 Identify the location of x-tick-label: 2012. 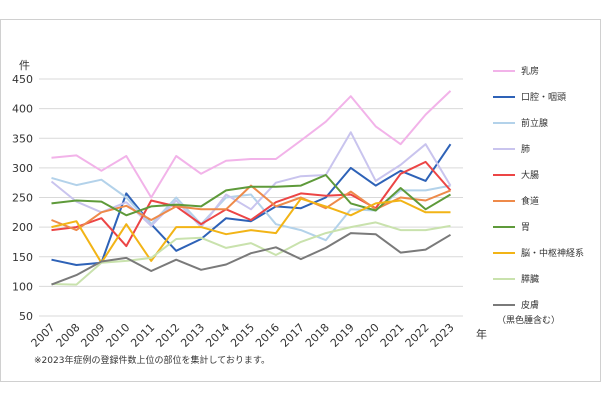
(167, 335).